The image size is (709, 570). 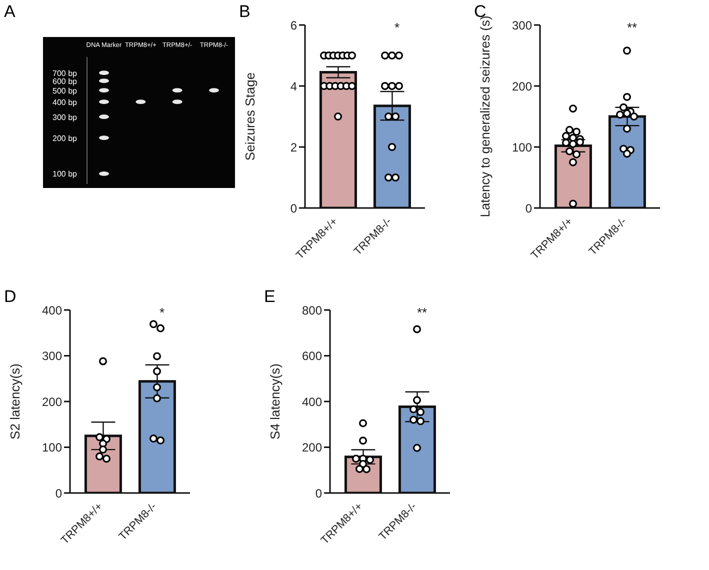 I want to click on y-tick-label: 600 bp, so click(x=65, y=81).